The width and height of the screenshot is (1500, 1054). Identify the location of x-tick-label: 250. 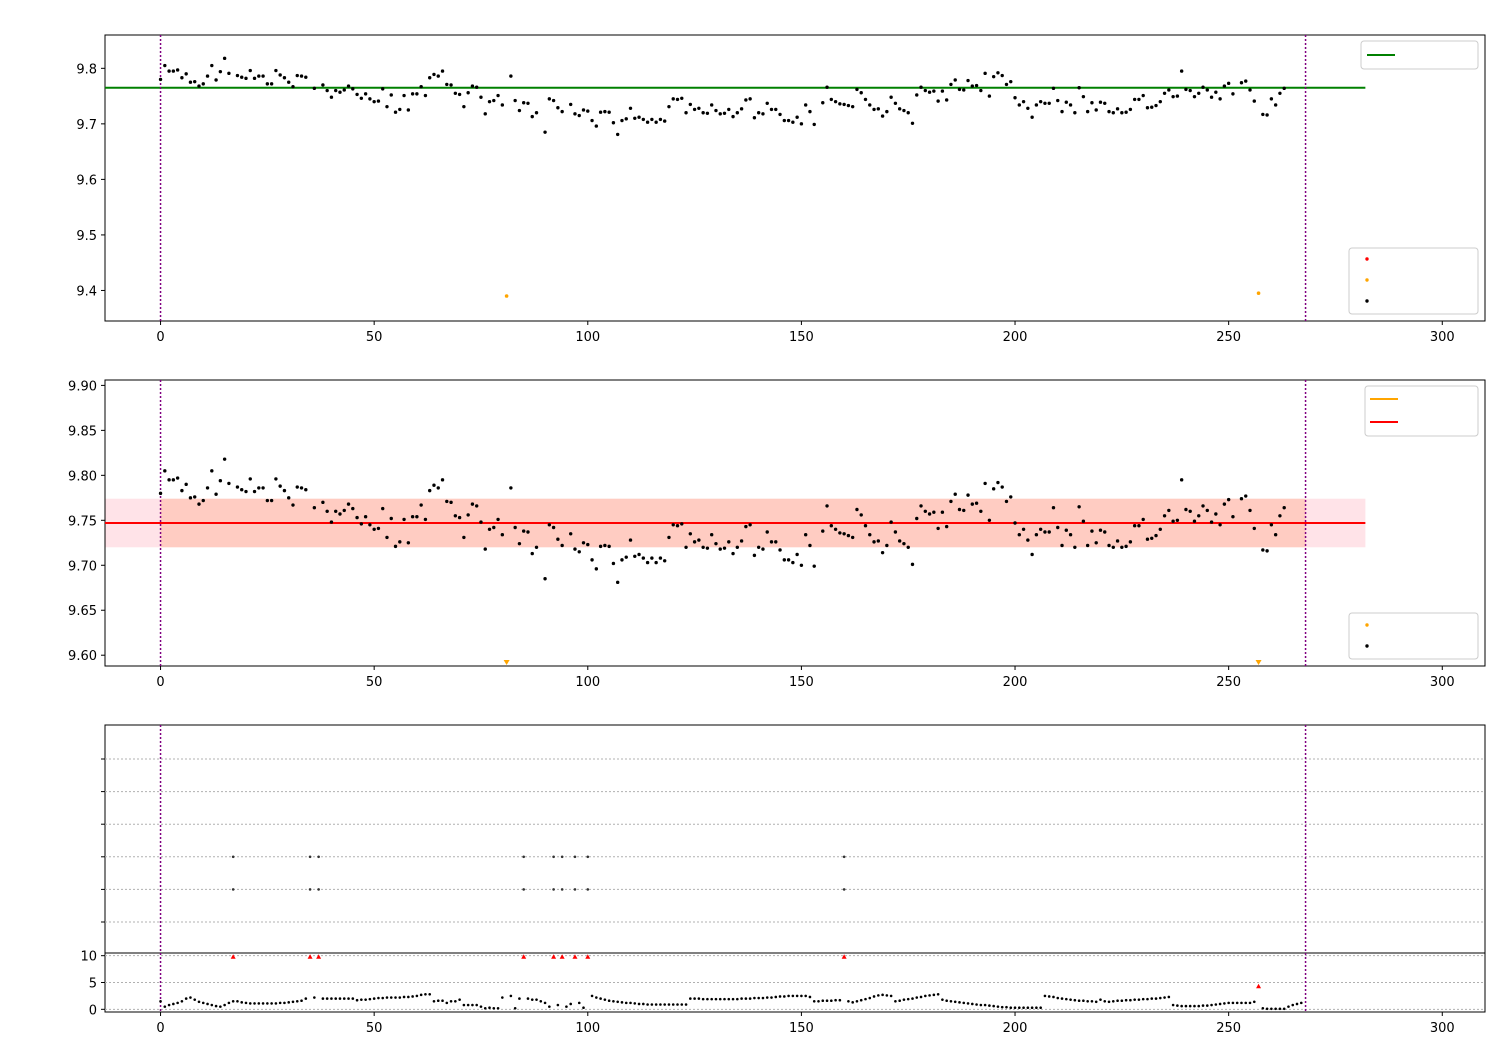
(1228, 1028).